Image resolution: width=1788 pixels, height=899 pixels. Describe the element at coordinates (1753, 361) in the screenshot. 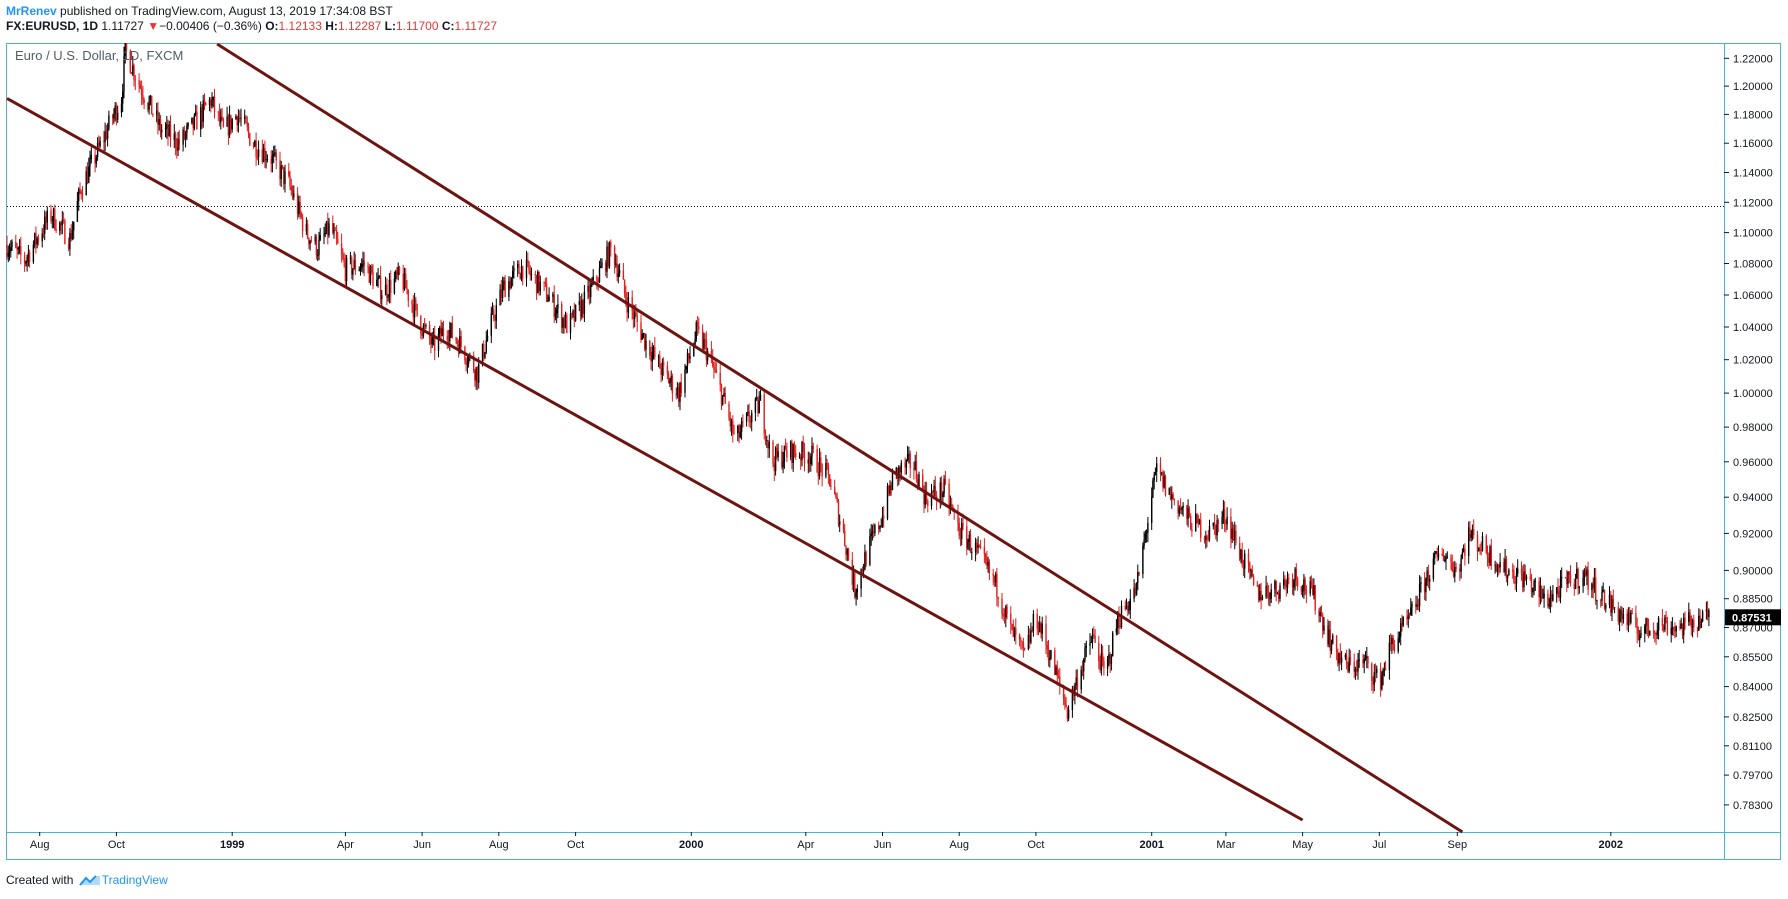

I see `price-tick-label: 1.02000` at that location.